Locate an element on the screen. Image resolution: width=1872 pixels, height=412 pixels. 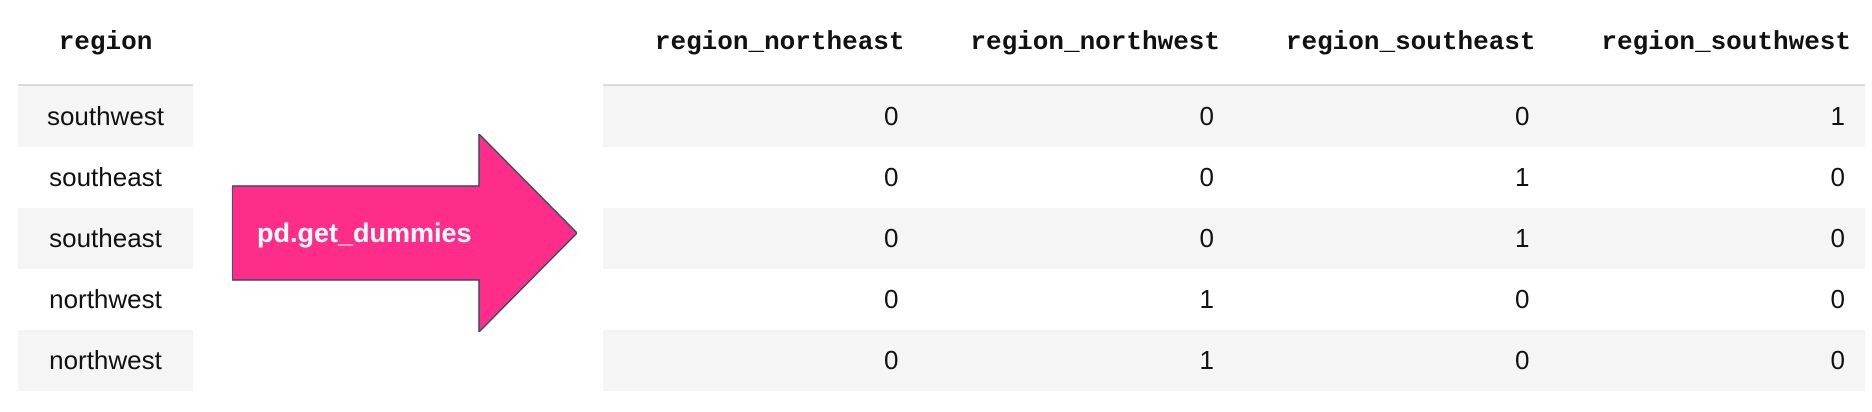
region-cell: southwest is located at coordinates (105, 116).